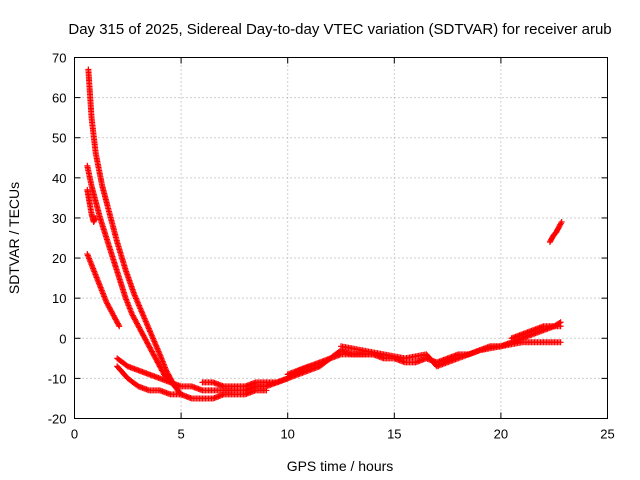 The height and width of the screenshot is (480, 640). I want to click on y-tick-label: 40, so click(59, 178).